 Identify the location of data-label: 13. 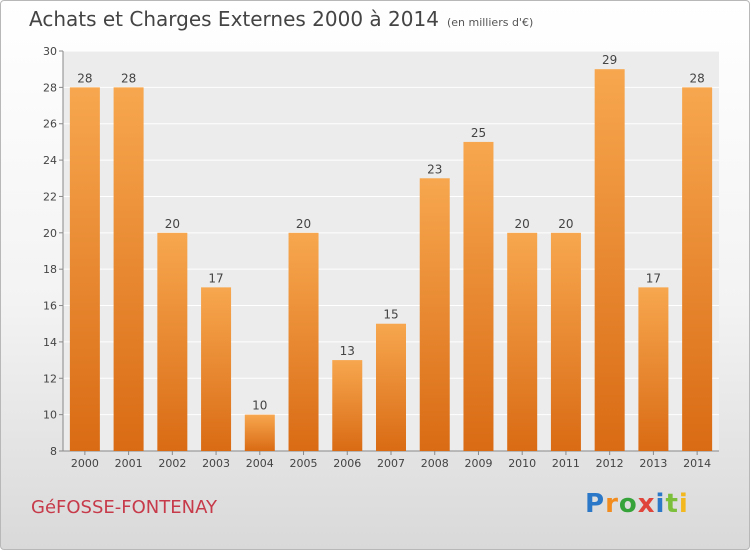
(347, 351).